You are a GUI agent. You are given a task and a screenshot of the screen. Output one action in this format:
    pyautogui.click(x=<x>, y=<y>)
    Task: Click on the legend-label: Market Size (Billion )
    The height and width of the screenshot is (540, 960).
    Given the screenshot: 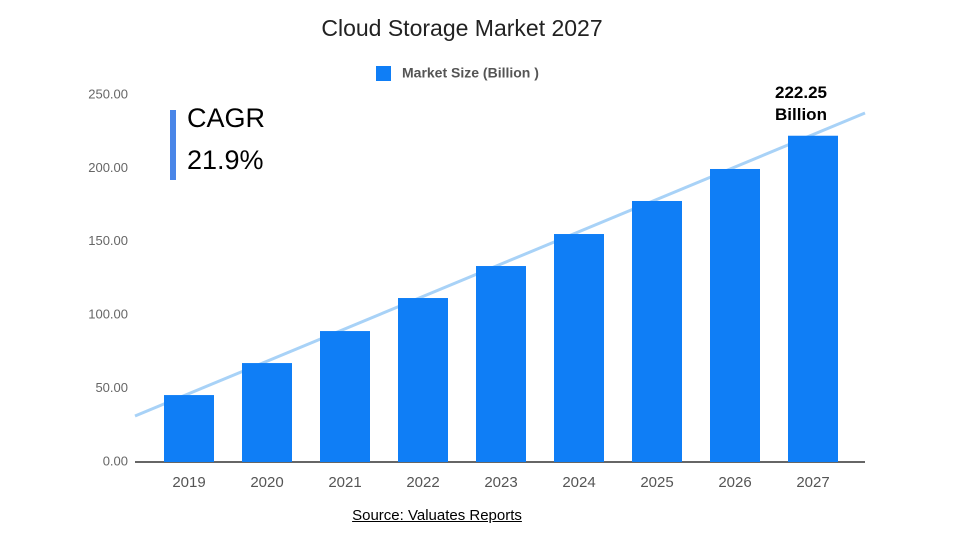 What is the action you would take?
    pyautogui.click(x=470, y=73)
    